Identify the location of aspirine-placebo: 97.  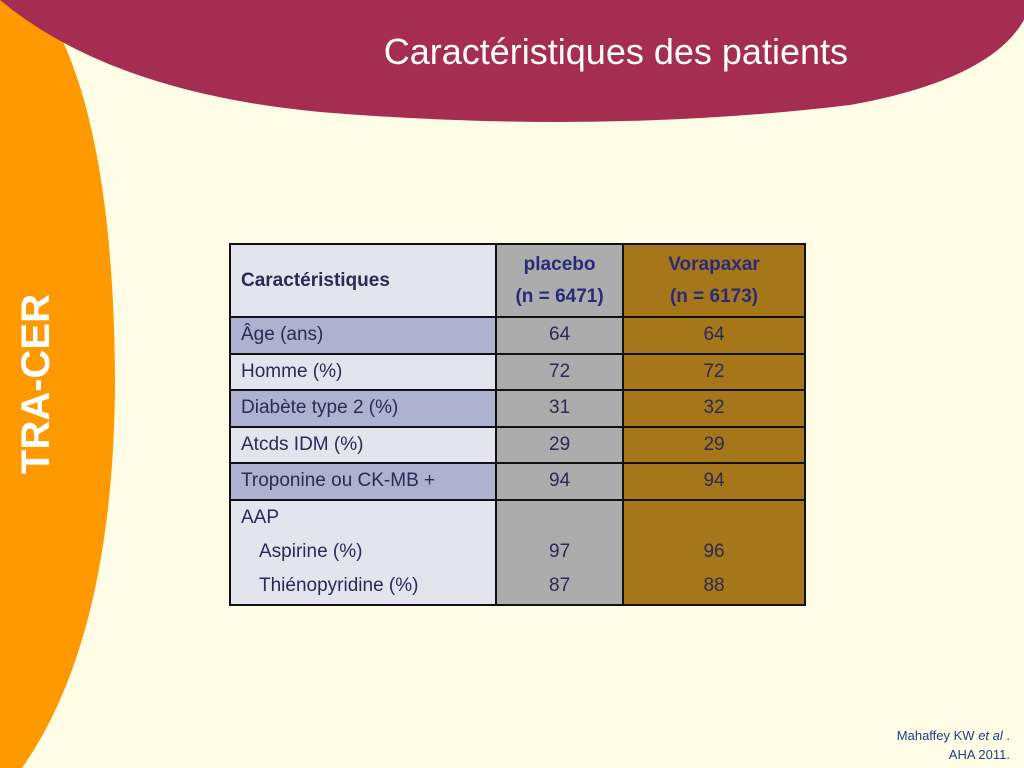
(560, 552).